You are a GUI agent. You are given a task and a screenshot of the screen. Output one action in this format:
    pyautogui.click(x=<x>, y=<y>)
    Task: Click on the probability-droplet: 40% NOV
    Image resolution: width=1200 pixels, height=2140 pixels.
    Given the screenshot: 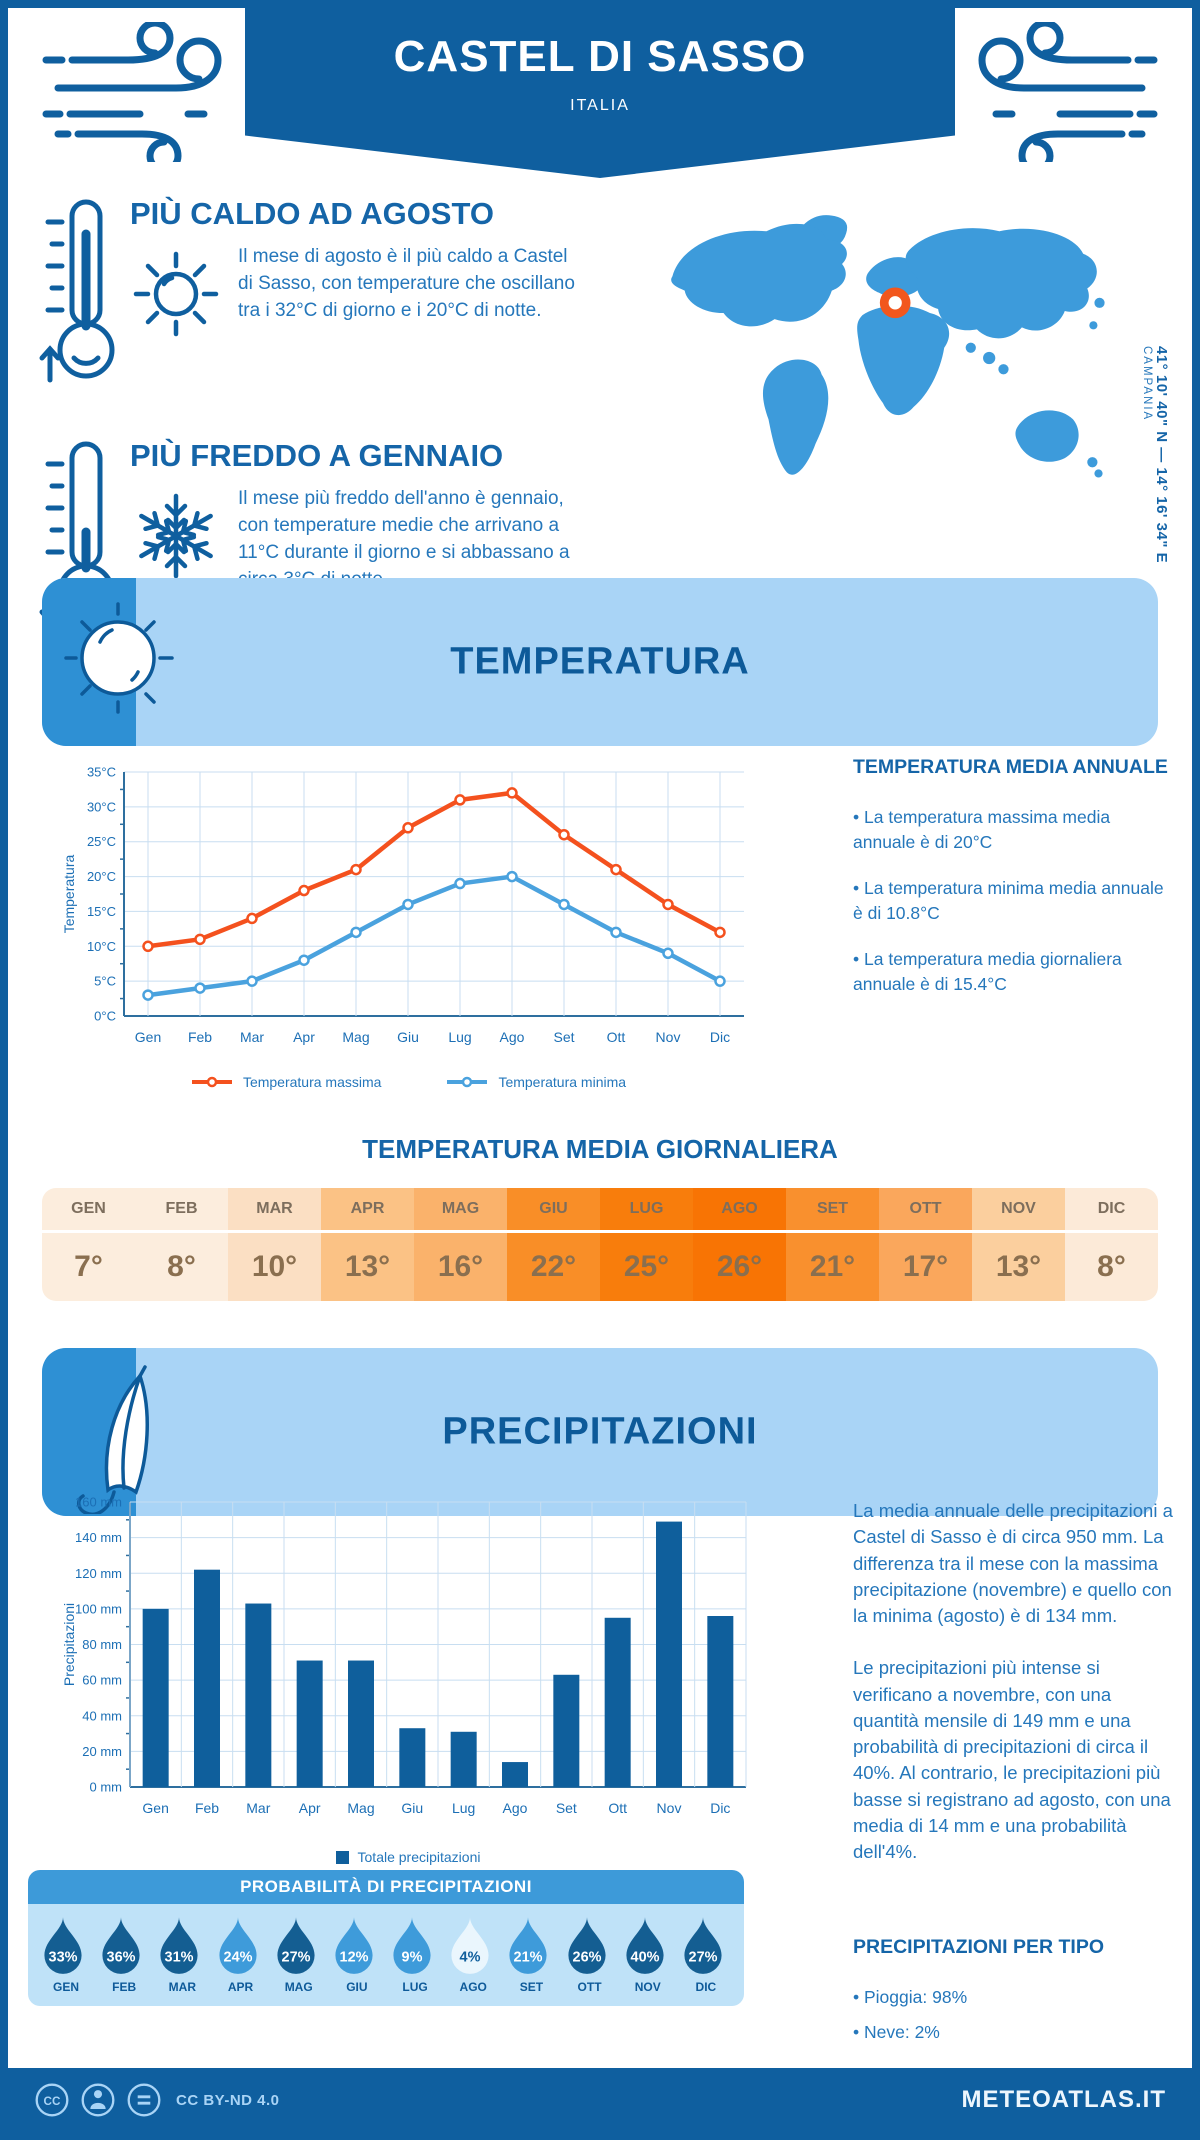 What is the action you would take?
    pyautogui.click(x=648, y=1954)
    